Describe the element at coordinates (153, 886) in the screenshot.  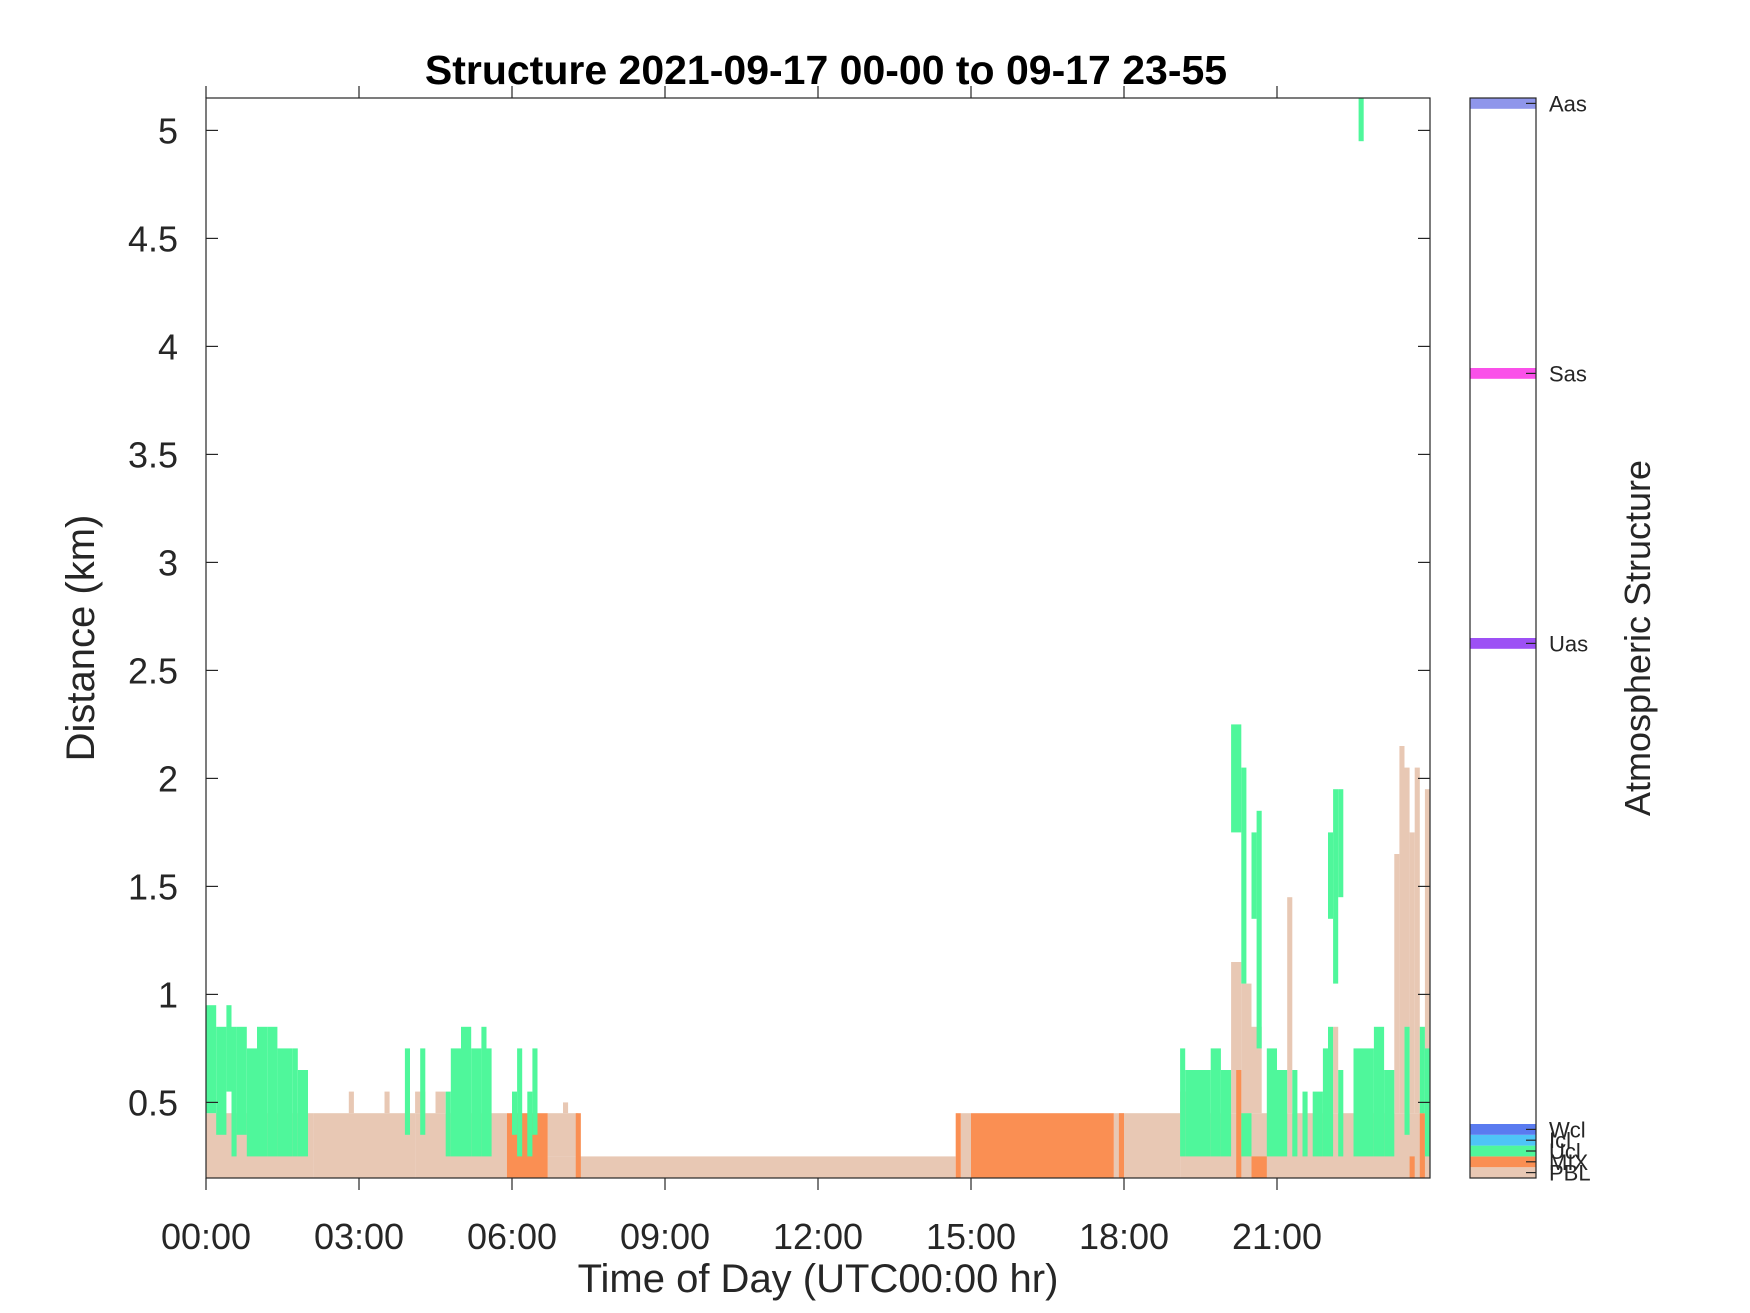
I see `y-tick-label: 1.5` at that location.